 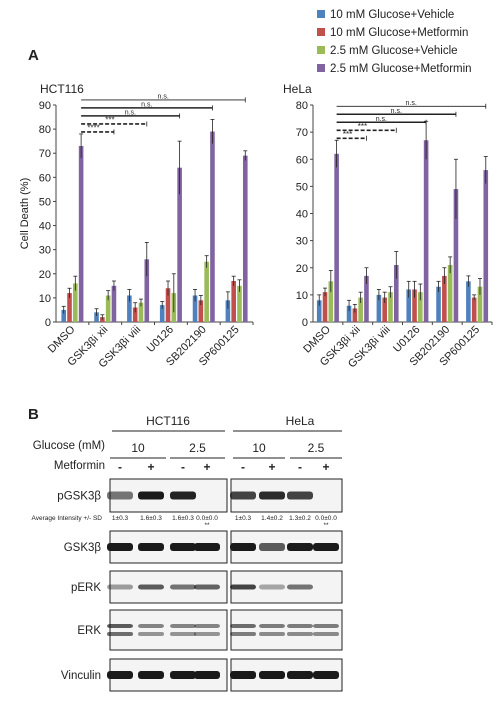 I want to click on y-axis-label: Cell Death (%), so click(x=25, y=214).